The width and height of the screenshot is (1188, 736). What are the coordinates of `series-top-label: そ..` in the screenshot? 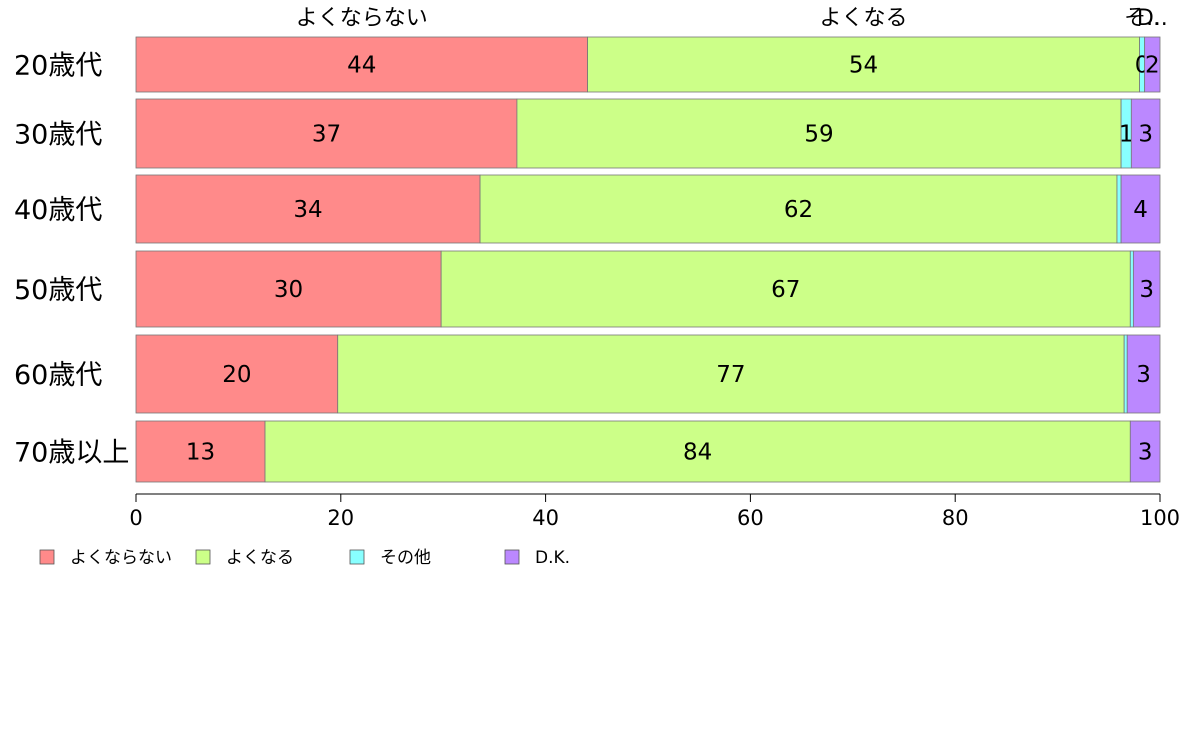 It's located at (1142, 18).